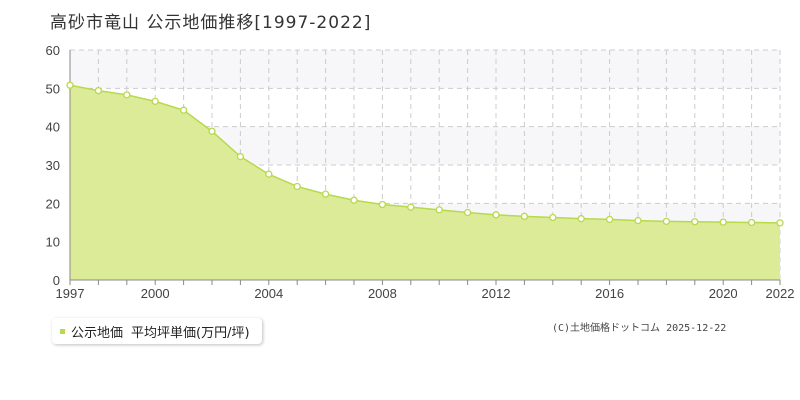  Describe the element at coordinates (70, 293) in the screenshot. I see `x-tick-label: 1997` at that location.